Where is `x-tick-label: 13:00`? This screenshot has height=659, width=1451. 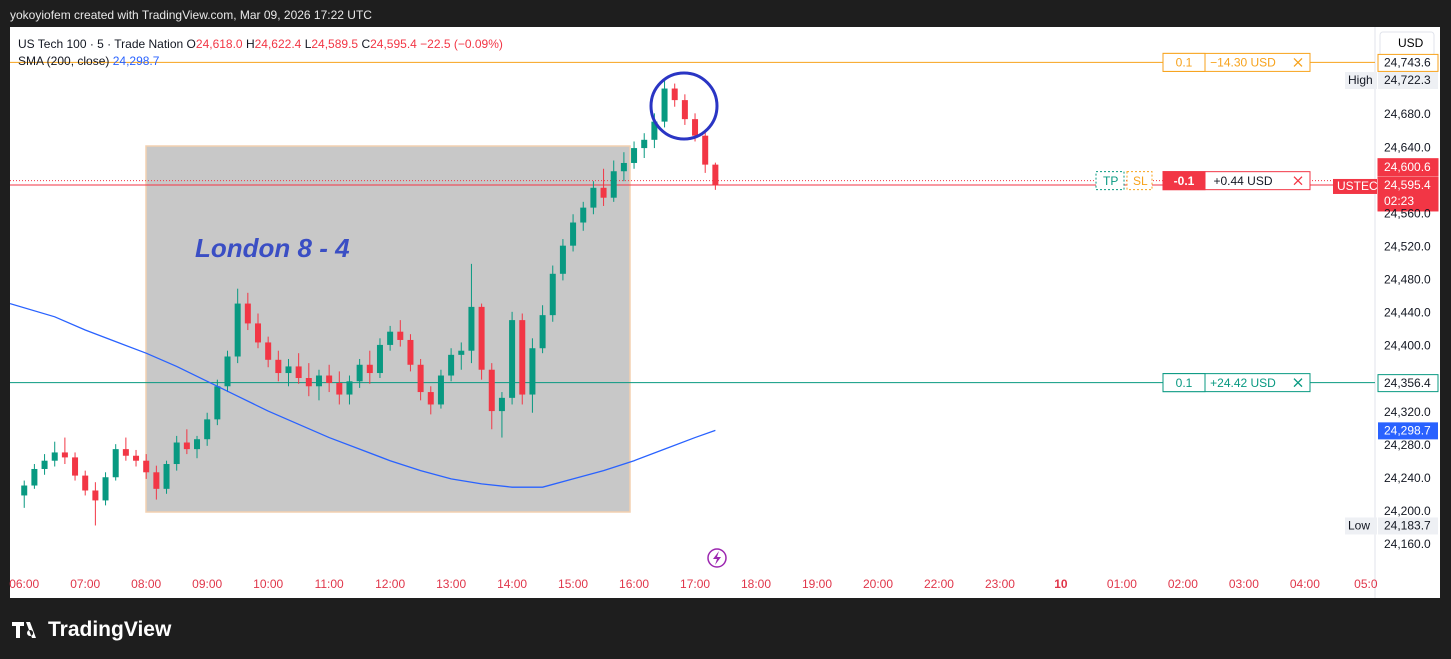
x-tick-label: 13:00 is located at coordinates (451, 584).